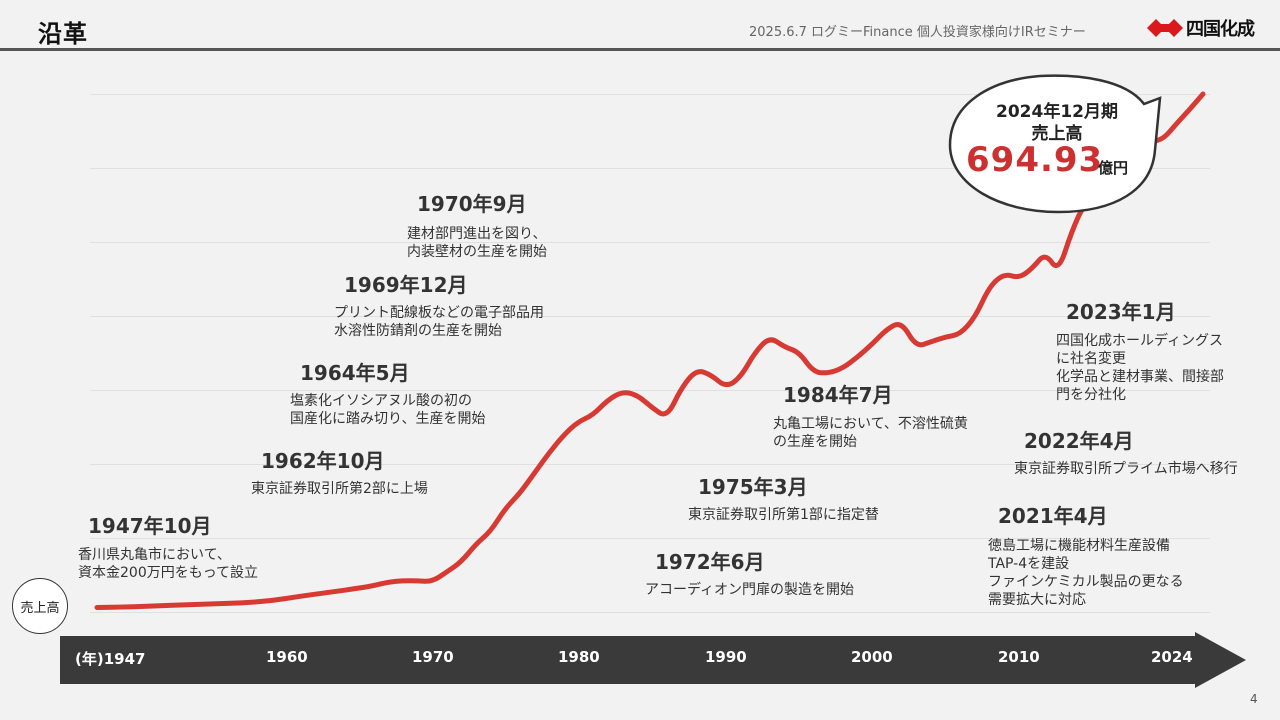 The image size is (1280, 720). What do you see at coordinates (433, 657) in the screenshot?
I see `timeline-label: 1970` at bounding box center [433, 657].